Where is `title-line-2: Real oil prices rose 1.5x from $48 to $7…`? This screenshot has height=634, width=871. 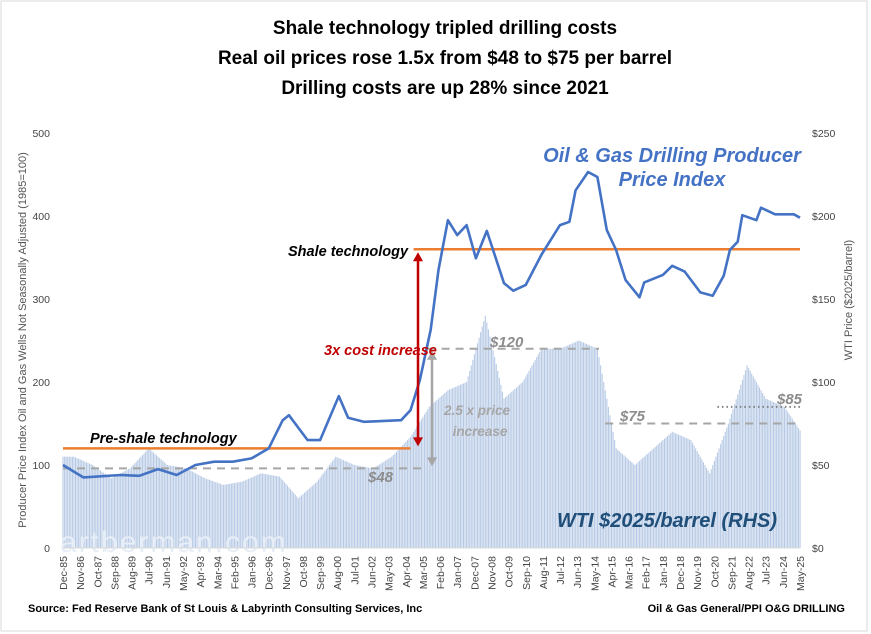 title-line-2: Real oil prices rose 1.5x from $48 to $7… is located at coordinates (445, 58).